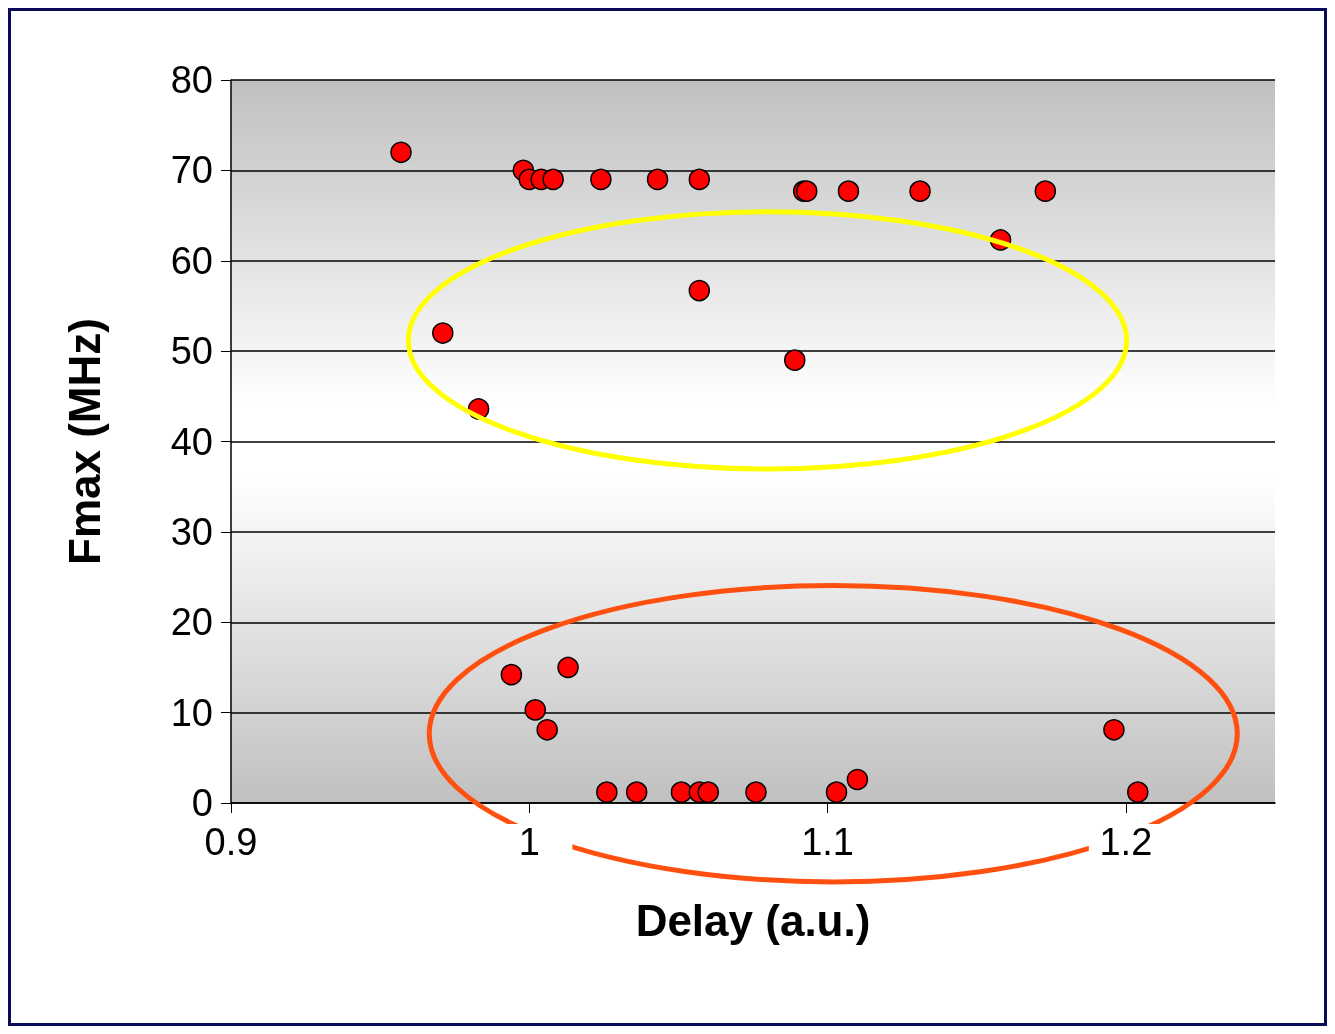  Describe the element at coordinates (84, 441) in the screenshot. I see `y-axis-title: Fmax (MHz)` at that location.